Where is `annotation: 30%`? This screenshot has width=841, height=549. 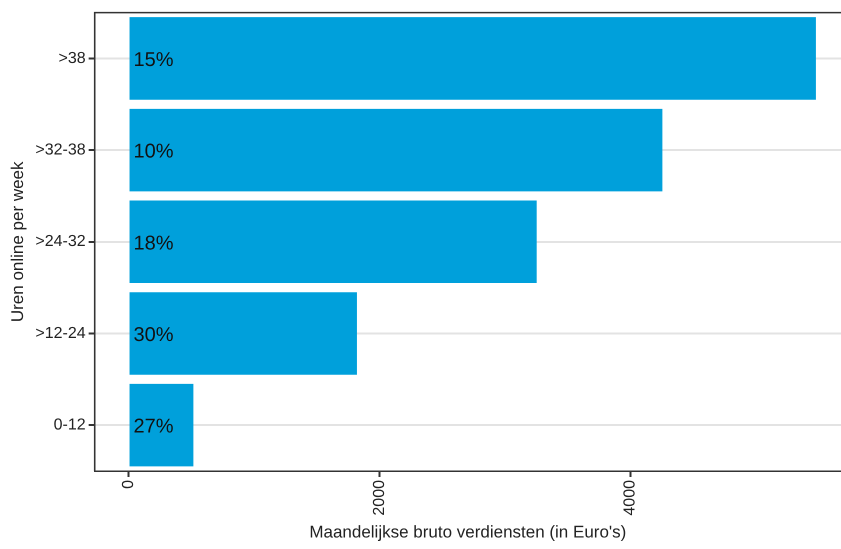 annotation: 30% is located at coordinates (154, 335).